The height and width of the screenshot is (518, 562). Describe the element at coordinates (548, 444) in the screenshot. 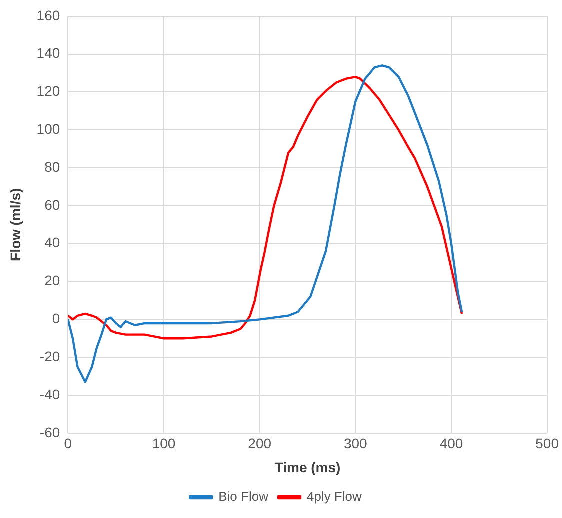

I see `x-tick-label: 500` at that location.